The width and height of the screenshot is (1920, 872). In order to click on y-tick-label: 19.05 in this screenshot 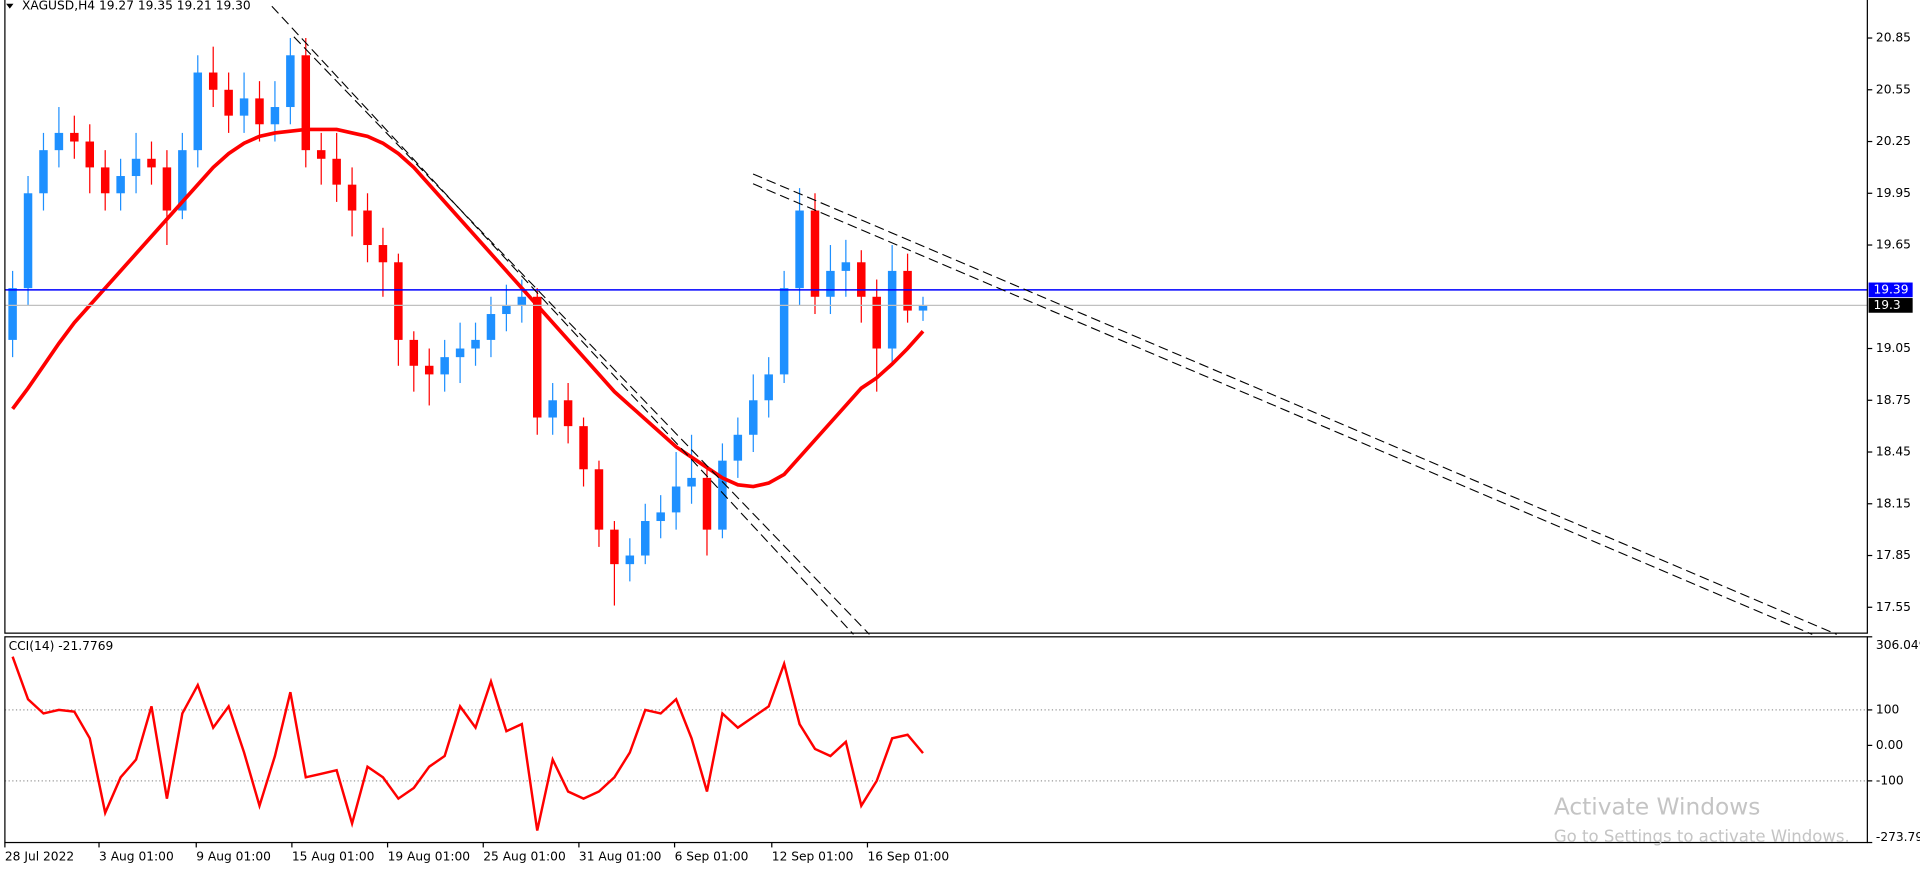, I will do `click(1893, 348)`.